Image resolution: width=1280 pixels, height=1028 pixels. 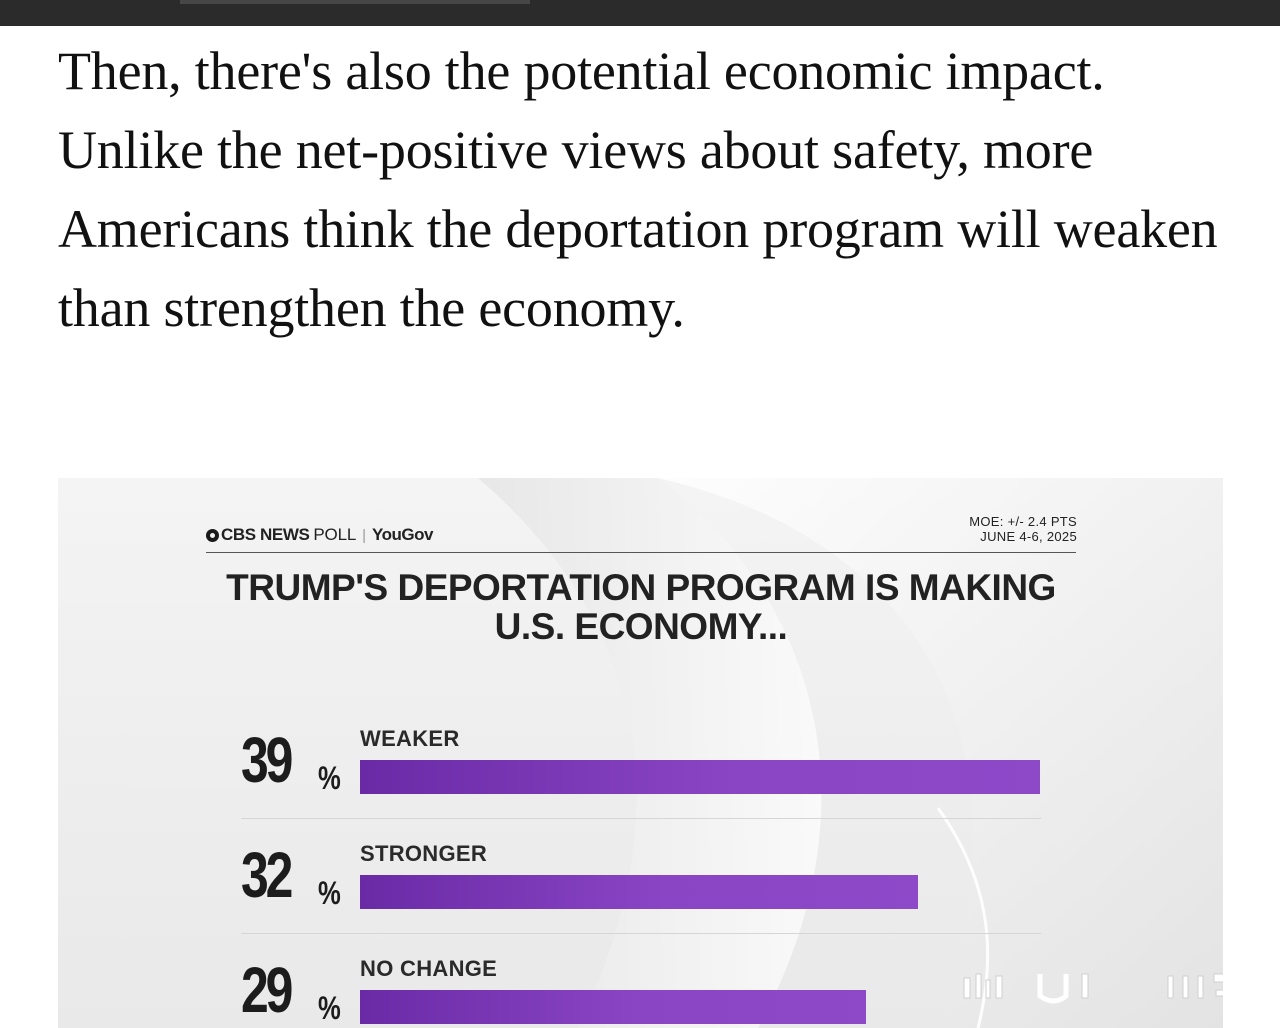 What do you see at coordinates (1023, 521) in the screenshot?
I see `moe-line: MOE: +/- 2.4 PTS` at bounding box center [1023, 521].